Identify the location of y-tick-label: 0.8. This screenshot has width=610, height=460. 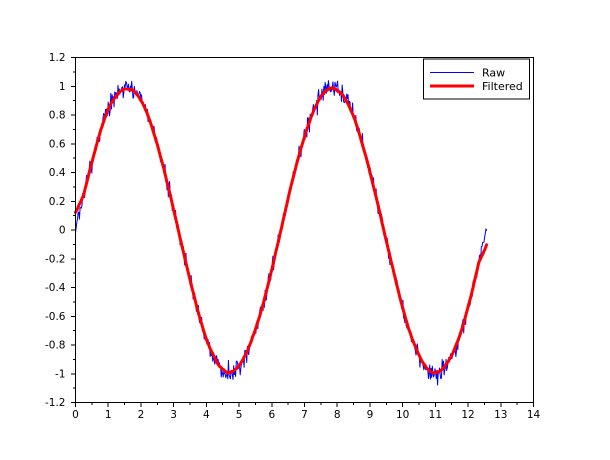
(57, 116).